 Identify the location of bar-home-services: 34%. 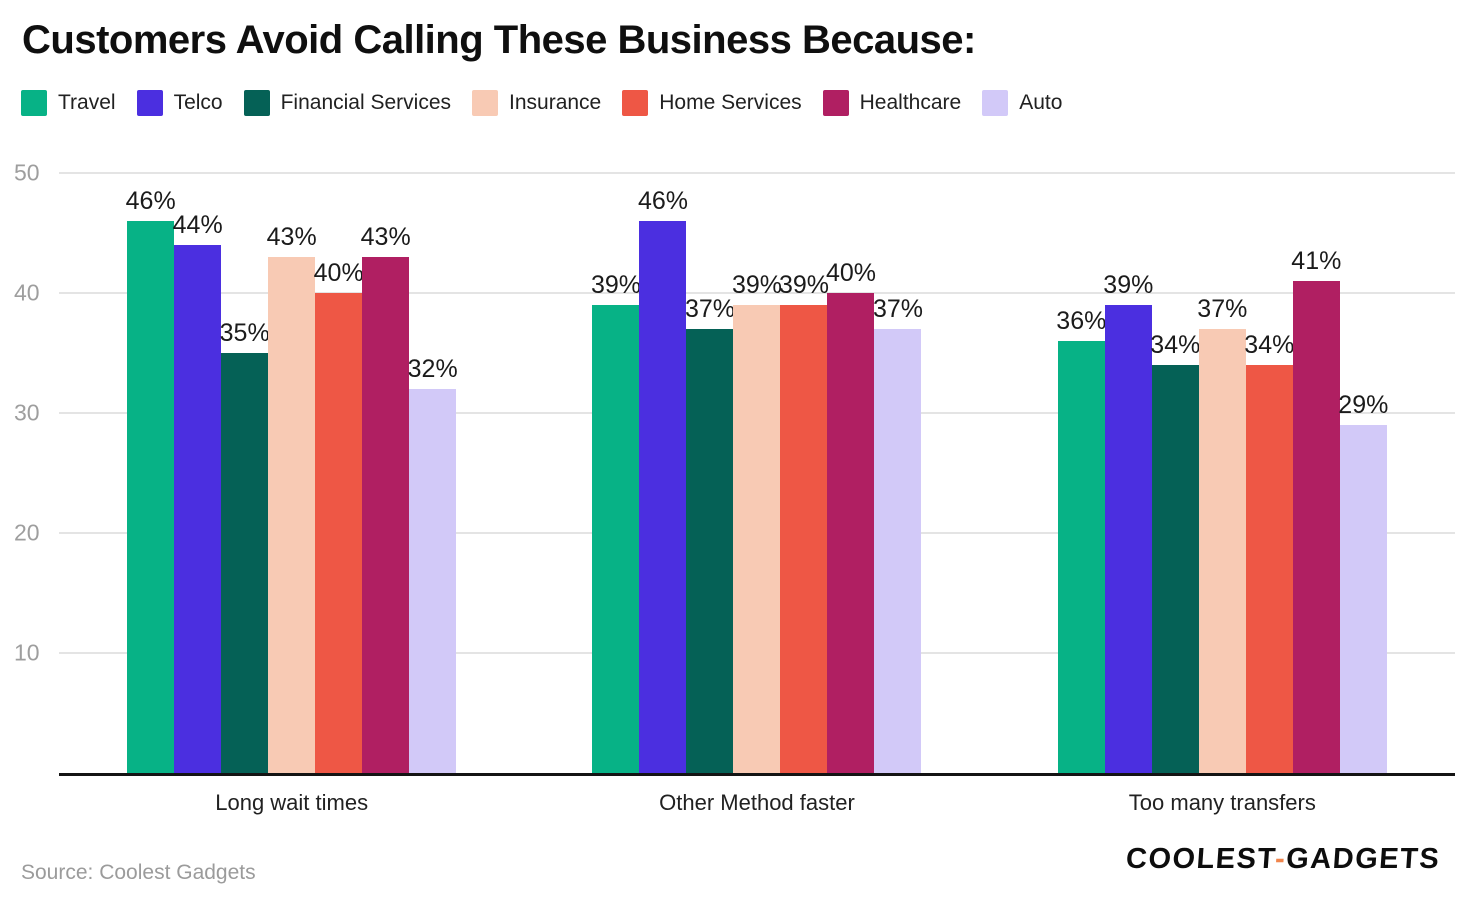
(1269, 552).